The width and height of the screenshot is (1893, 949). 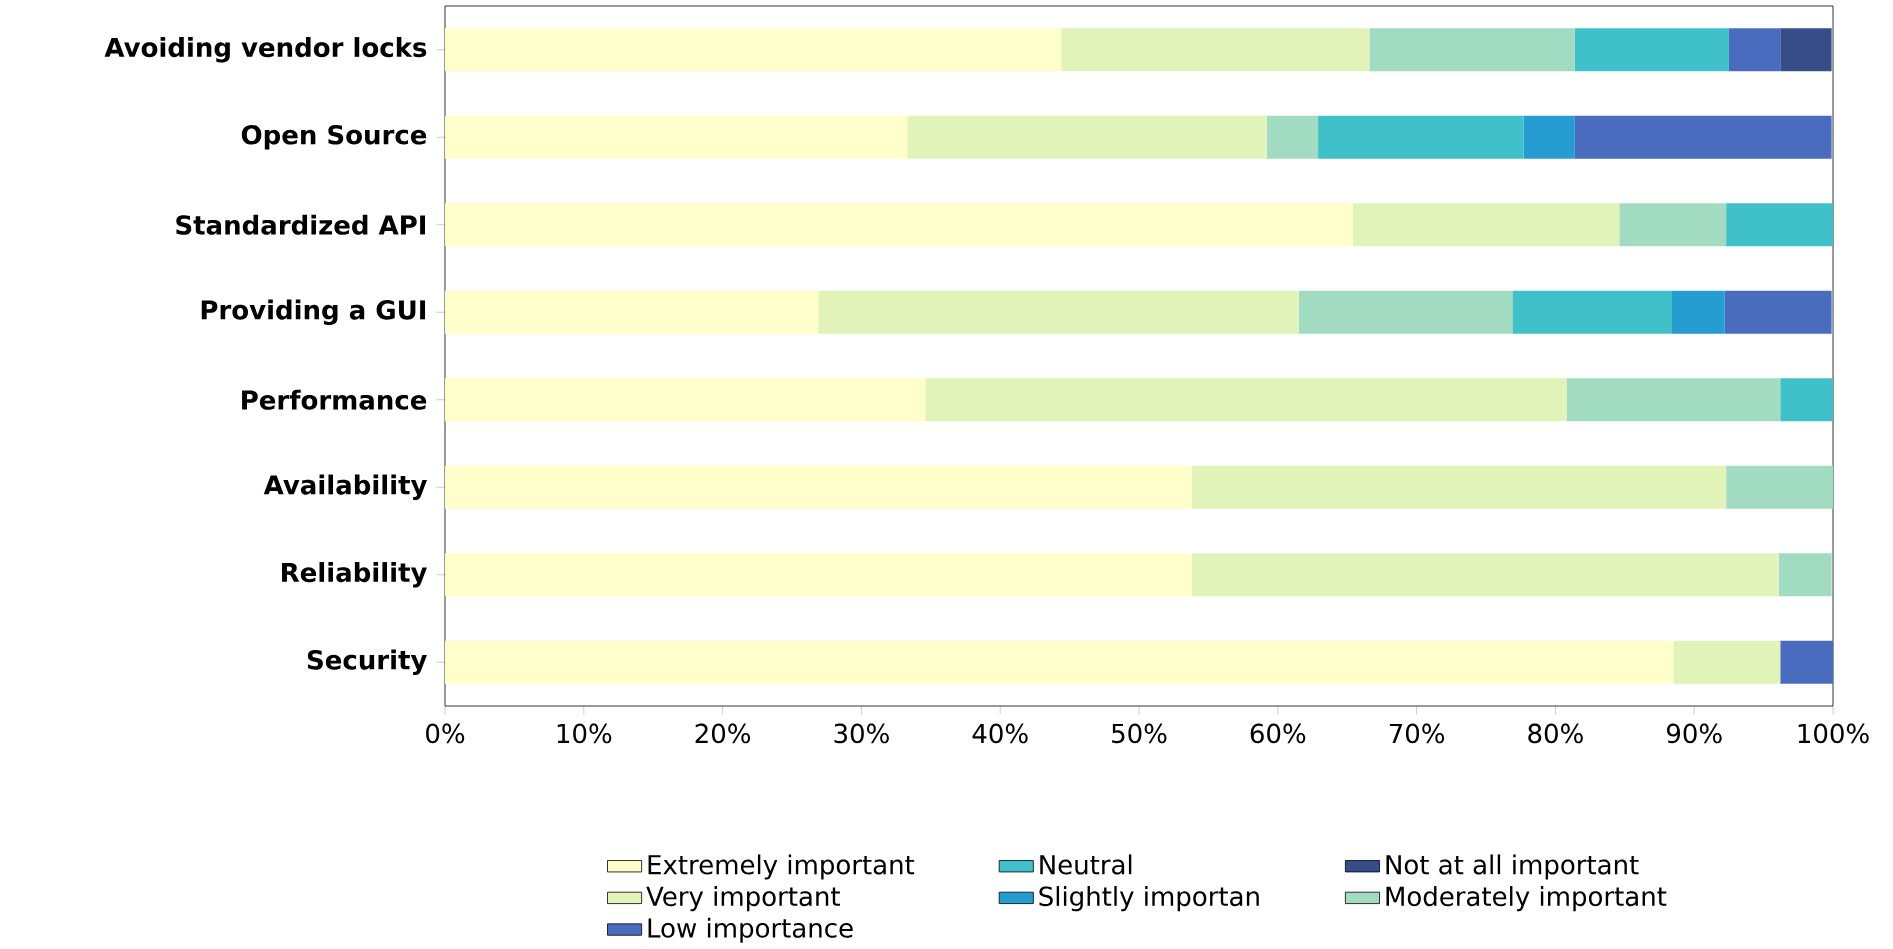 I want to click on x-tick-label: 30%, so click(x=861, y=733).